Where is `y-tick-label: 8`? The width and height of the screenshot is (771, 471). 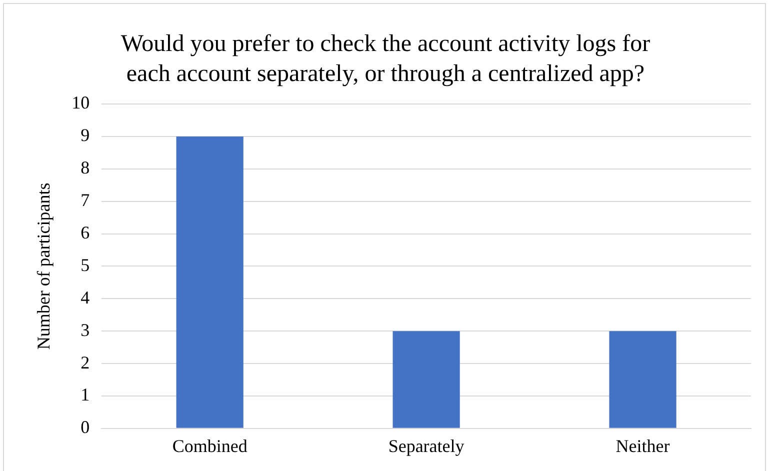 y-tick-label: 8 is located at coordinates (85, 168).